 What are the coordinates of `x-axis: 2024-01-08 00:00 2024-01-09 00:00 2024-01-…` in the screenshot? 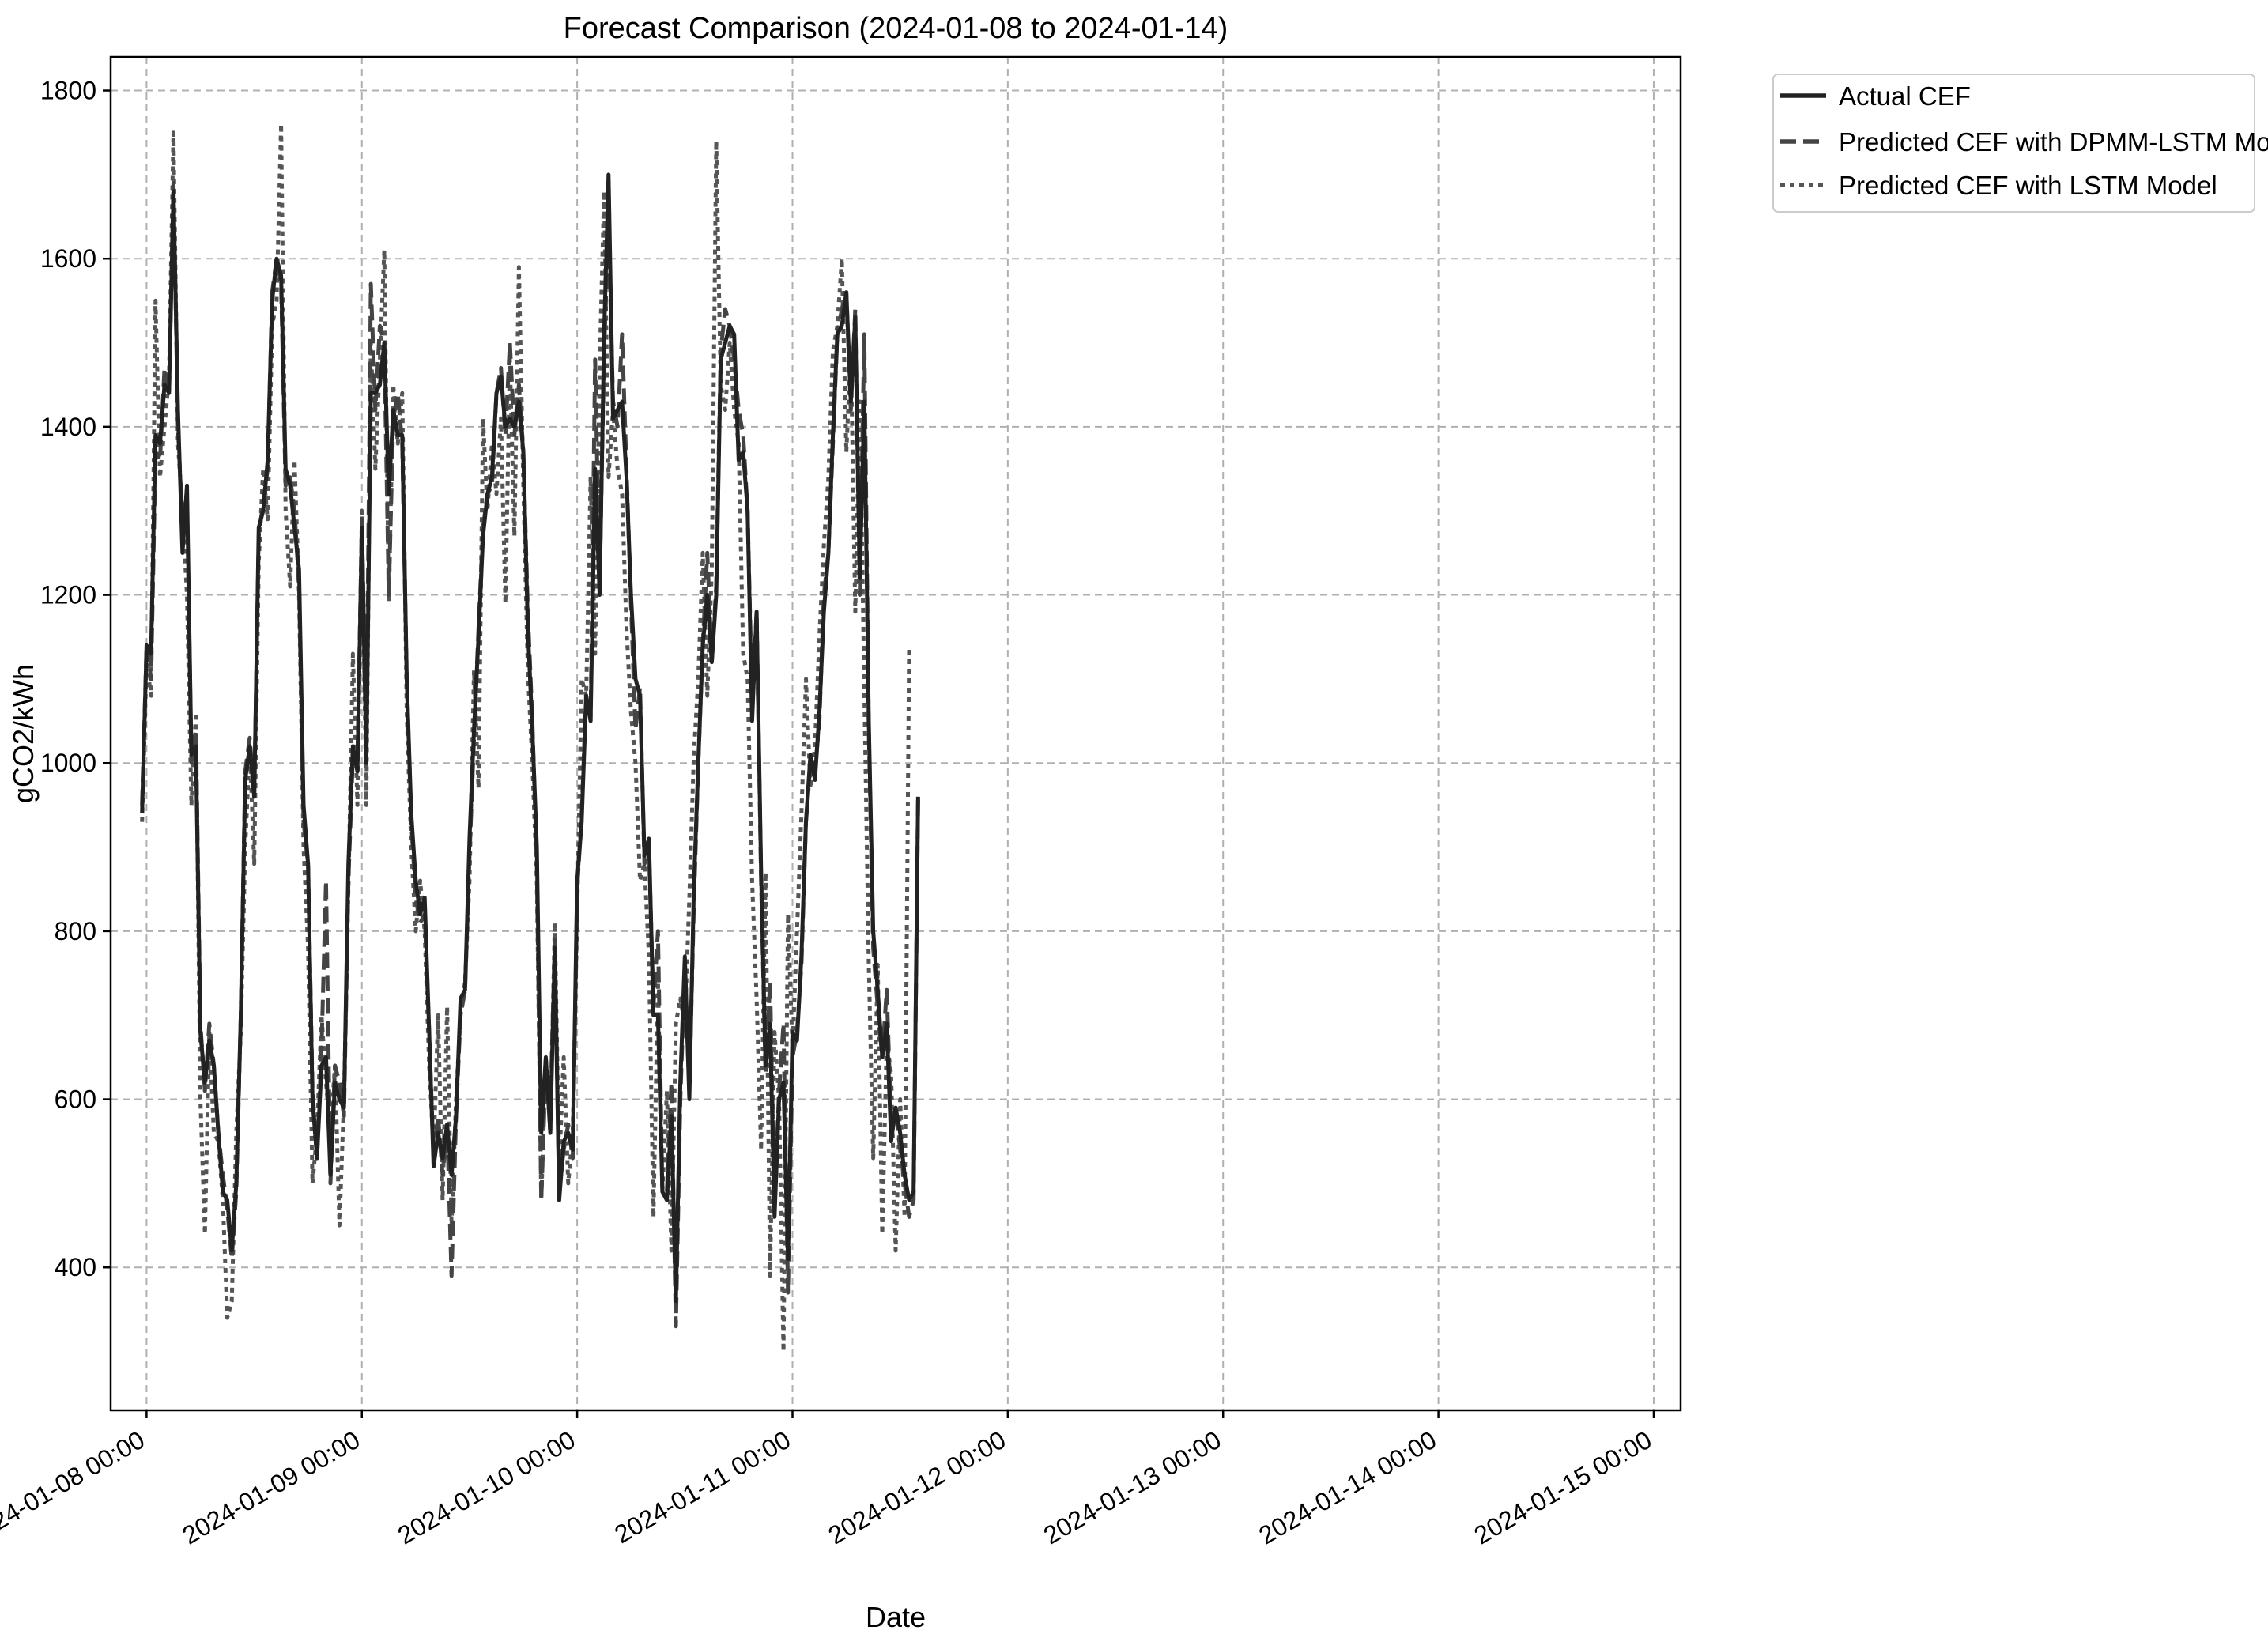 It's located at (828, 1479).